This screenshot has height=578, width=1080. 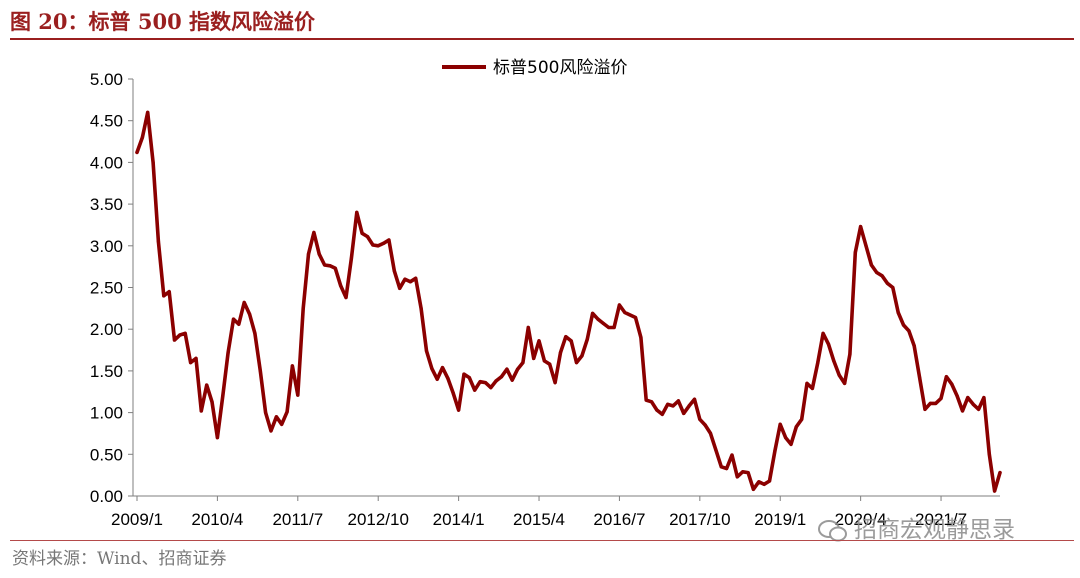 I want to click on x-tick-label: 2014/1, so click(x=459, y=519).